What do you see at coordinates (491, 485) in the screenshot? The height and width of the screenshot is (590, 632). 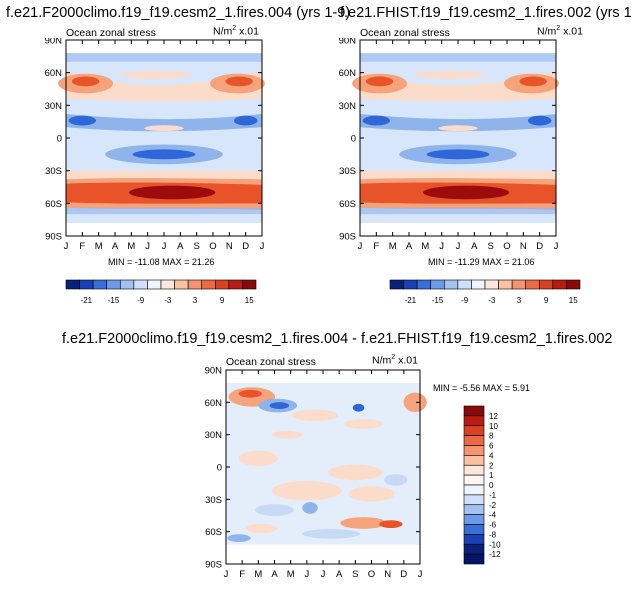 I see `chart3-colorbar-label: 0` at bounding box center [491, 485].